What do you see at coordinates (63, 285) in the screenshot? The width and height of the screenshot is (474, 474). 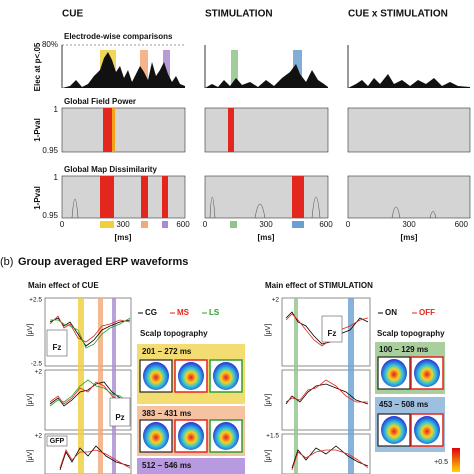 I see `section-title: Main effect of CUE` at bounding box center [63, 285].